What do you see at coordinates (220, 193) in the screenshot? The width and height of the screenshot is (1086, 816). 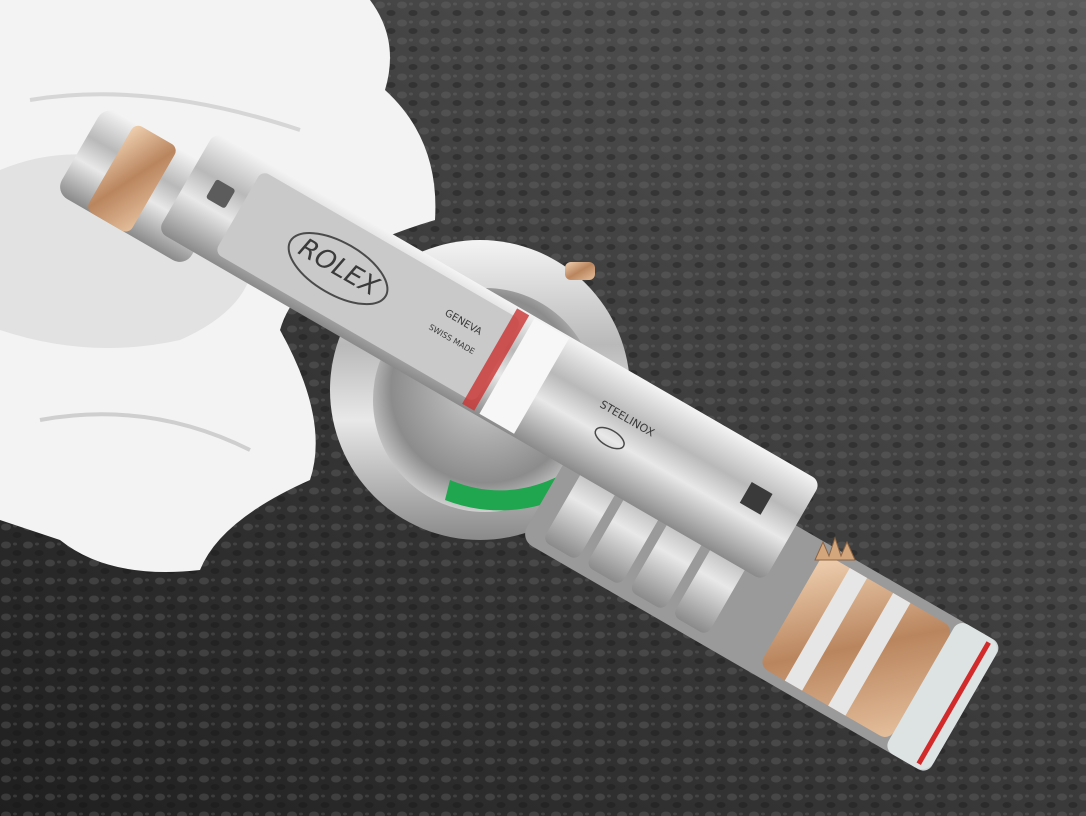 I see `clasp-pin` at bounding box center [220, 193].